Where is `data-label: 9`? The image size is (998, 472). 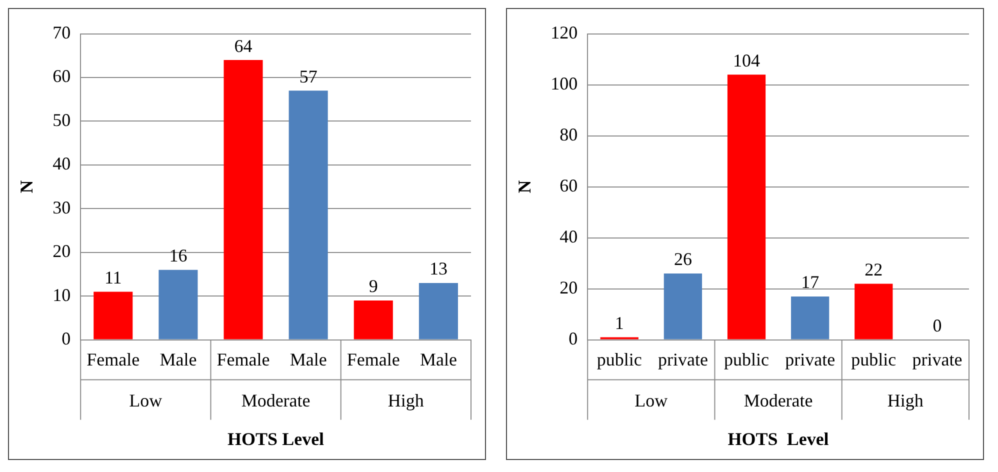 data-label: 9 is located at coordinates (373, 286).